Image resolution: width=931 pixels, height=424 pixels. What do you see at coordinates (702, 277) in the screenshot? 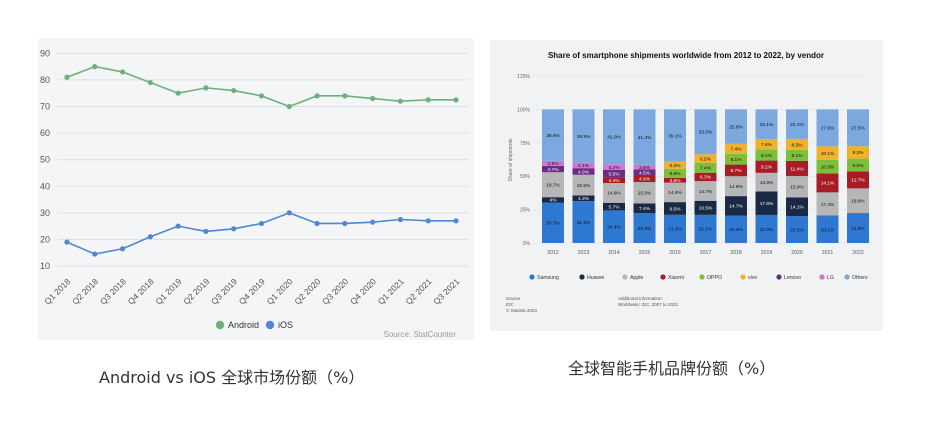
I see `legend-marker-oppo` at bounding box center [702, 277].